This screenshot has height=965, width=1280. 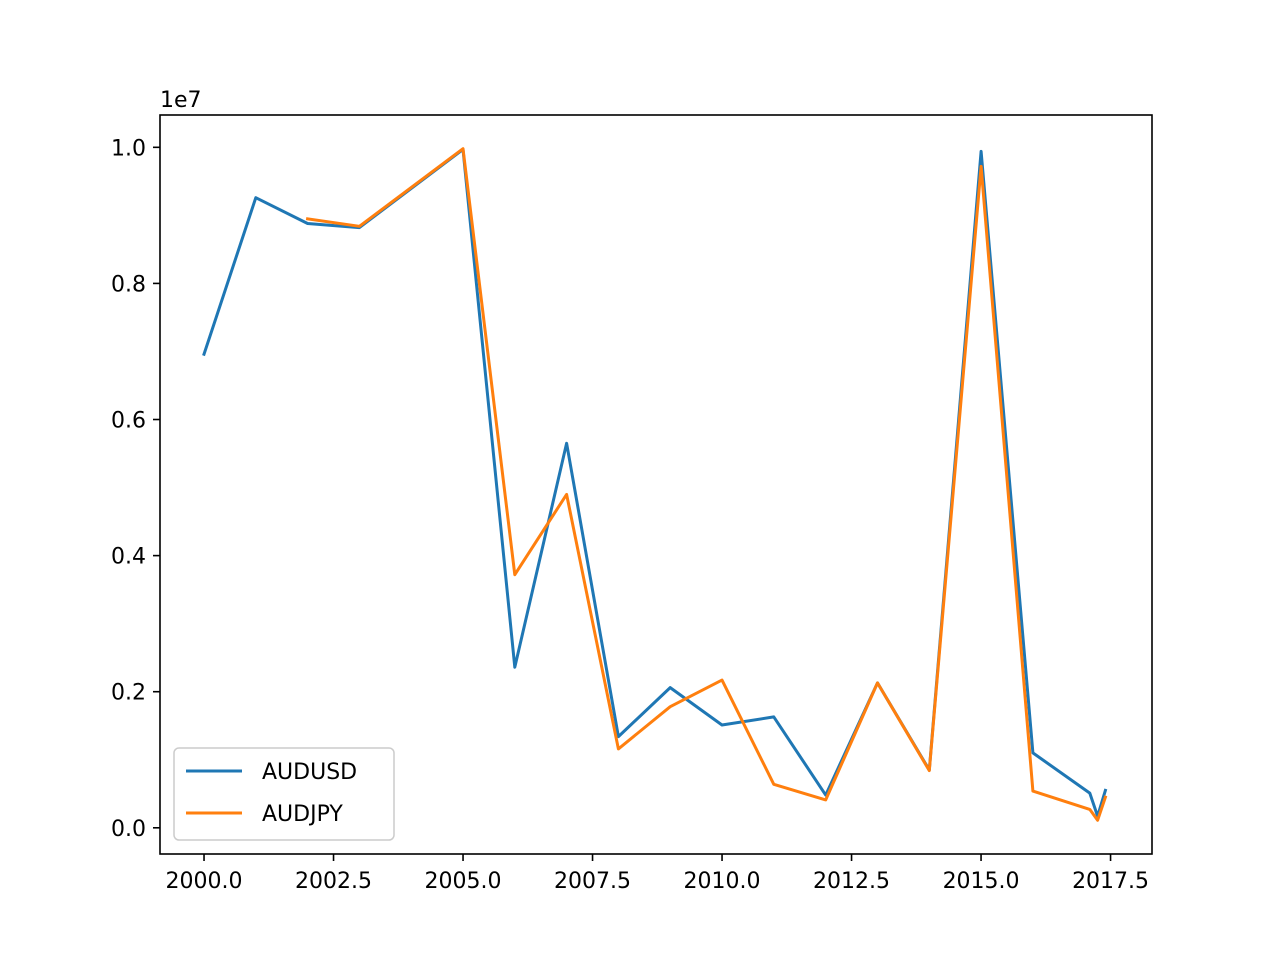 I want to click on x-tick-label: 2017.5, so click(x=1110, y=881).